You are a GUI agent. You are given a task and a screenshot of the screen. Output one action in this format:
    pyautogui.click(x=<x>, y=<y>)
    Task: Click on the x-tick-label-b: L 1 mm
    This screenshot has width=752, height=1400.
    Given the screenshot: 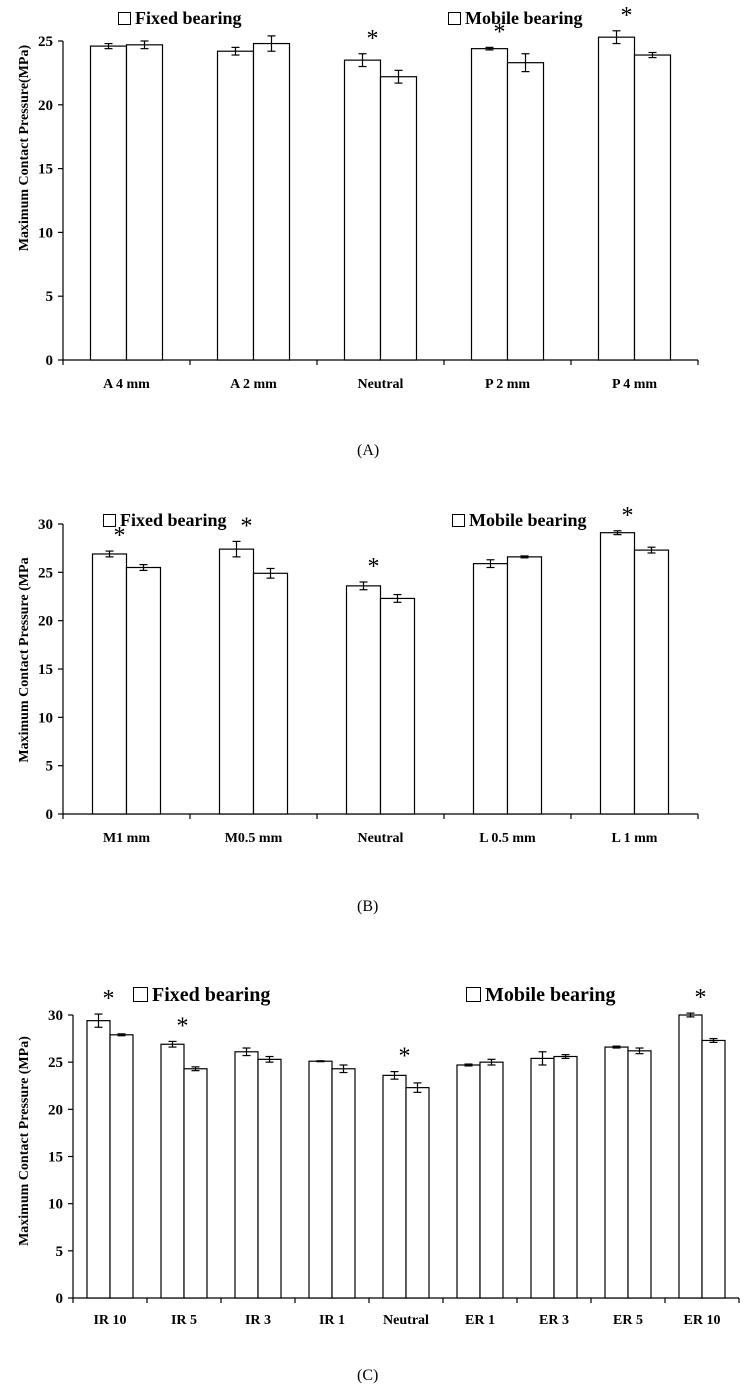 What is the action you would take?
    pyautogui.click(x=635, y=838)
    